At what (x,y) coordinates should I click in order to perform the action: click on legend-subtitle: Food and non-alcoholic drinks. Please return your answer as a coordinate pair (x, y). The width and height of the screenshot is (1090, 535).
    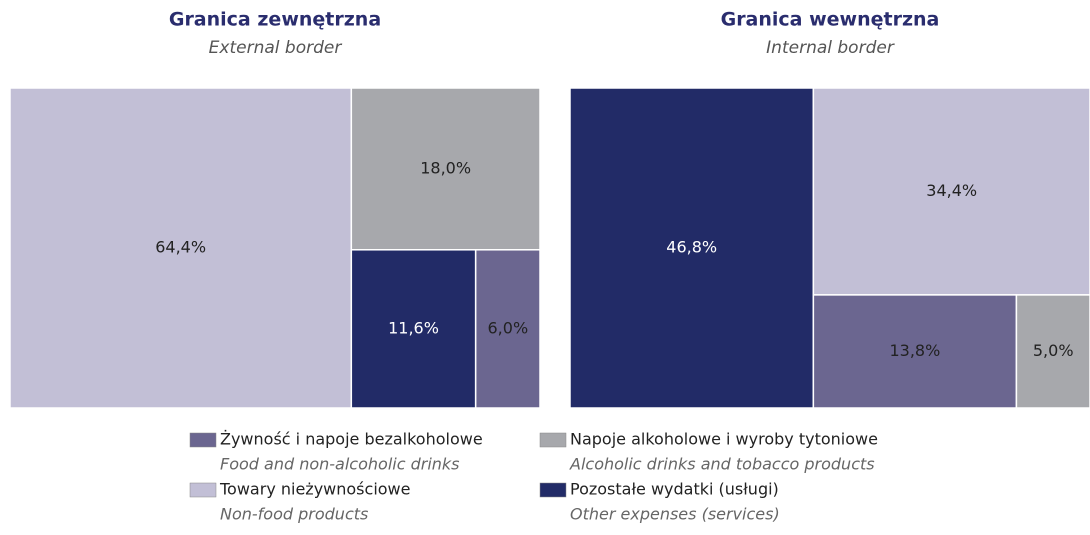
    Looking at the image, I should click on (340, 464).